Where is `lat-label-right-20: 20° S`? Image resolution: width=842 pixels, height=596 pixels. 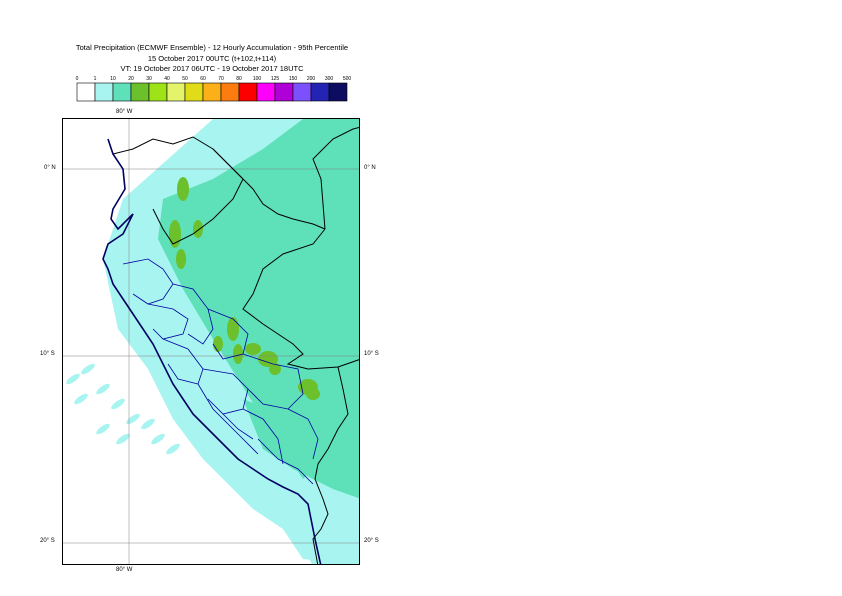
lat-label-right-20: 20° S is located at coordinates (371, 541).